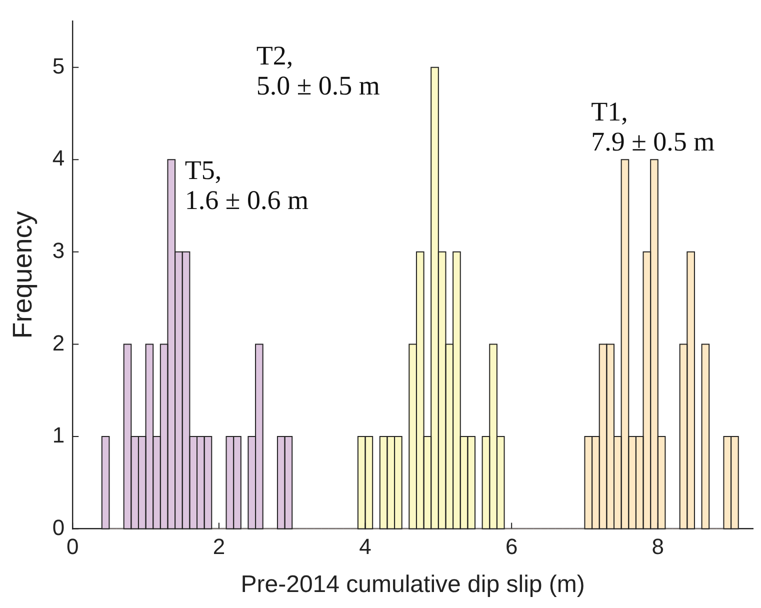 This screenshot has width=761, height=608. Describe the element at coordinates (58, 158) in the screenshot. I see `y-tick-label: 4` at that location.